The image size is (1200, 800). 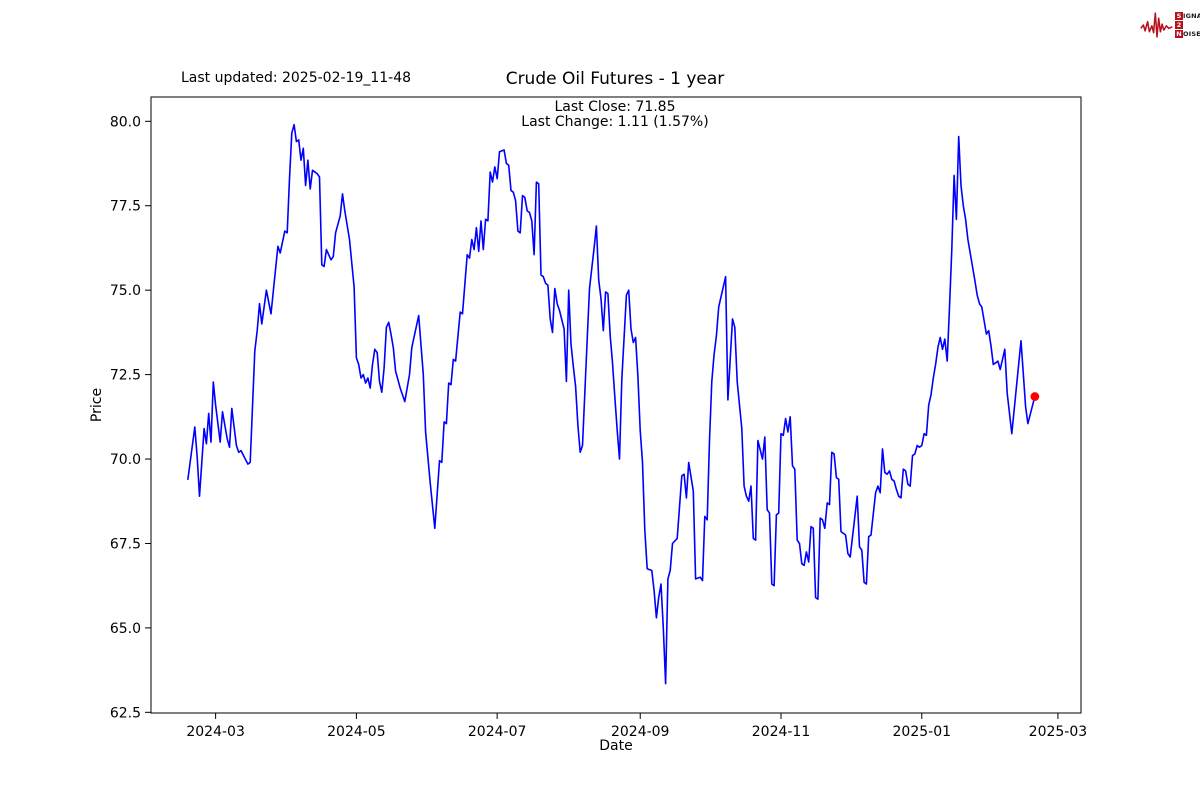 I want to click on y-tick-label: 75.0, so click(x=125, y=291).